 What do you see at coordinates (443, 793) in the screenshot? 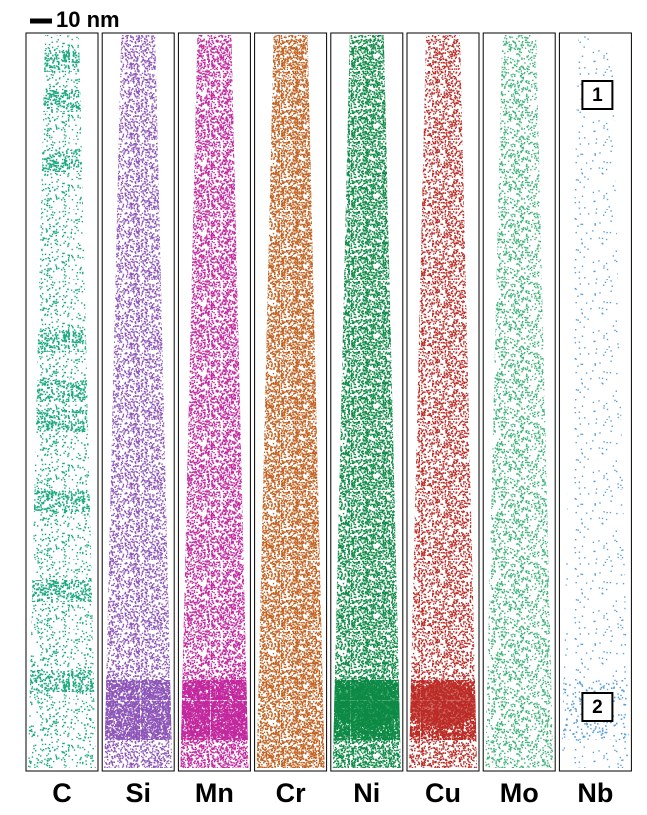
I see `element-label: Cu` at bounding box center [443, 793].